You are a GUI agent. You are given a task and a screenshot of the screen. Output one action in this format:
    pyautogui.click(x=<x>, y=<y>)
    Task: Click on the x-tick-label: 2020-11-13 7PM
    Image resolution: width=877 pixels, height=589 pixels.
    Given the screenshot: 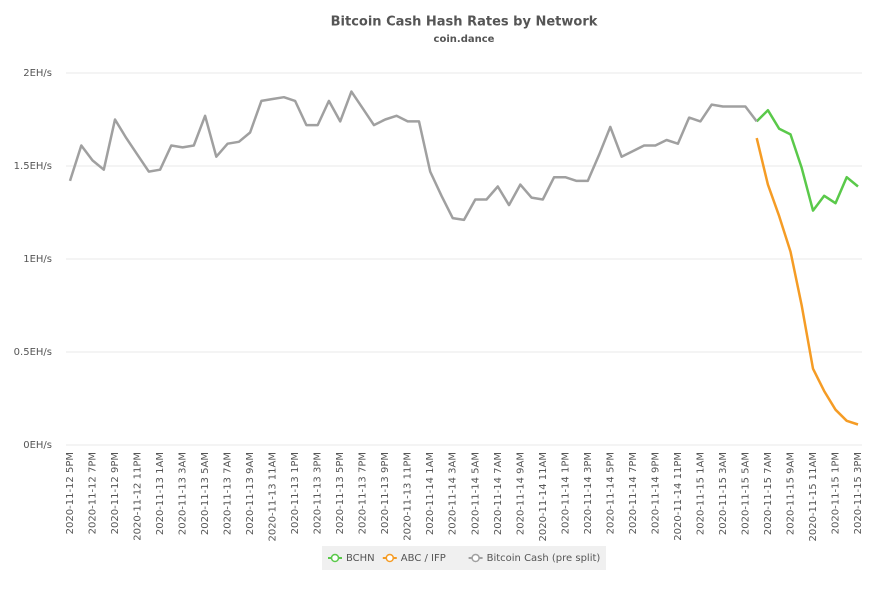 What is the action you would take?
    pyautogui.click(x=363, y=493)
    